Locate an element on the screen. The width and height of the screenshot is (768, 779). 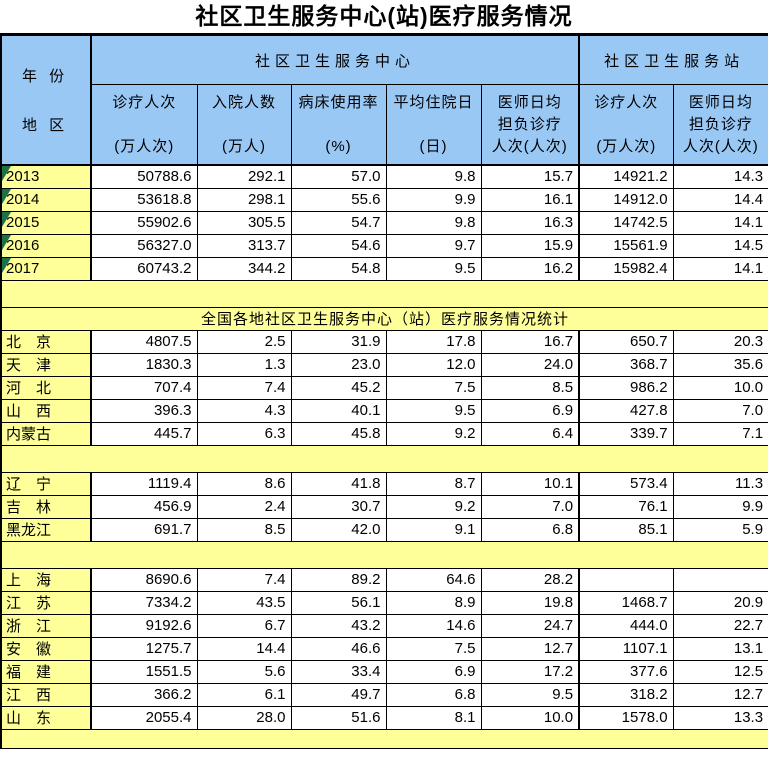
table-row: 2013 50788.6 292.1 57.0 9.8 15.7 14921.2 14.3 is located at coordinates (384, 176).